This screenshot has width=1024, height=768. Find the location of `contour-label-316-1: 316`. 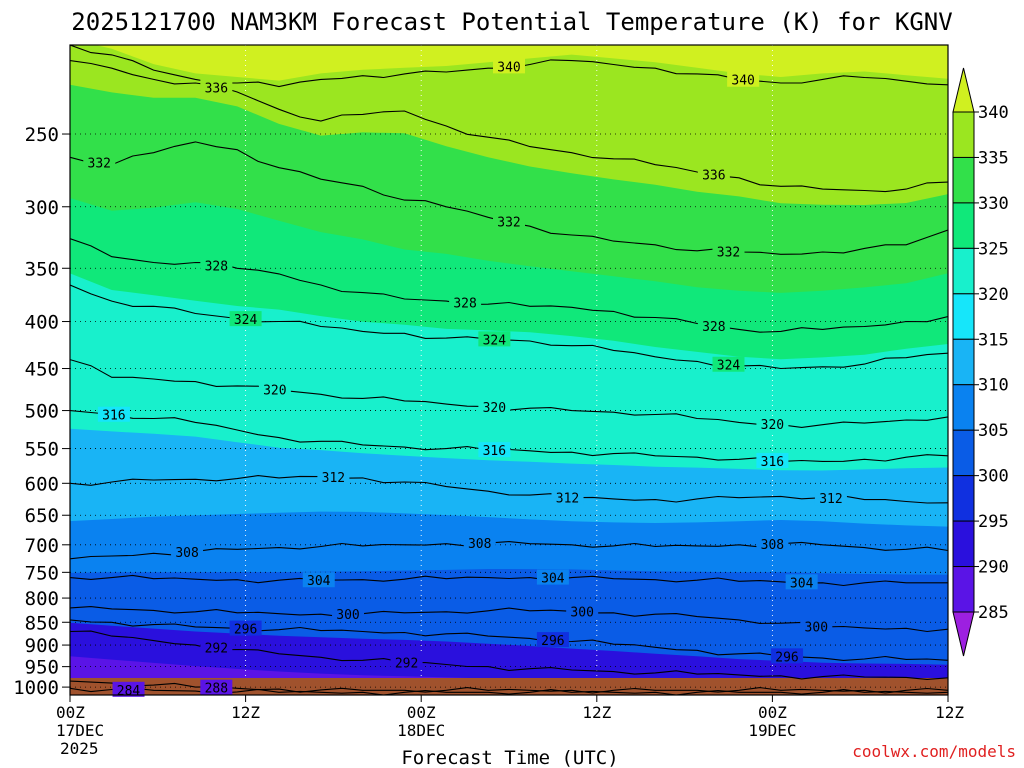

contour-label-316-1: 316 is located at coordinates (494, 451).